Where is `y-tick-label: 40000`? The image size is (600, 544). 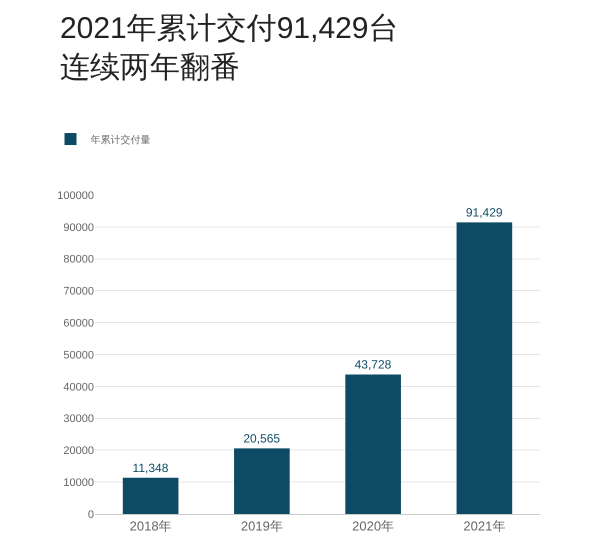 y-tick-label: 40000 is located at coordinates (78, 387).